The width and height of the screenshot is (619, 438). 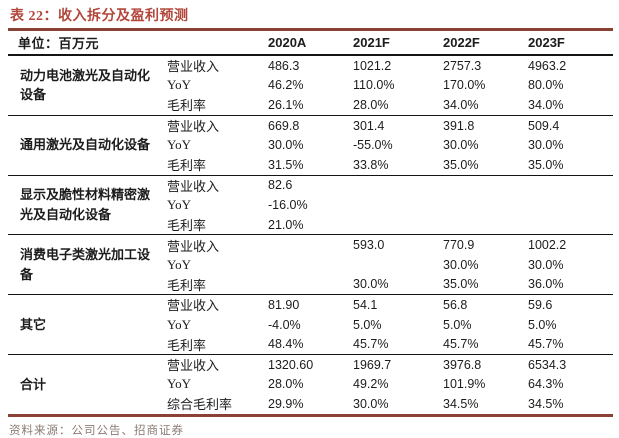 I want to click on table-row: YoY -4.0% 5.0% 5.0% 5.0%, so click(x=390, y=325).